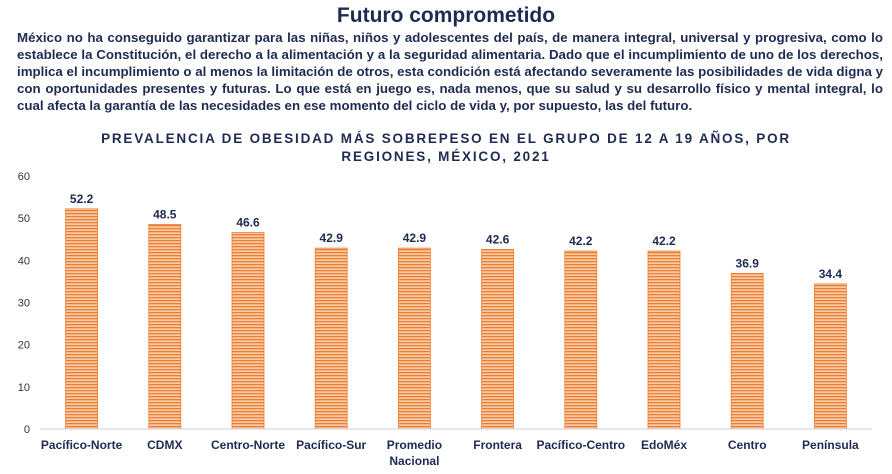 Image resolution: width=892 pixels, height=474 pixels. Describe the element at coordinates (747, 445) in the screenshot. I see `category-label: Centro` at that location.